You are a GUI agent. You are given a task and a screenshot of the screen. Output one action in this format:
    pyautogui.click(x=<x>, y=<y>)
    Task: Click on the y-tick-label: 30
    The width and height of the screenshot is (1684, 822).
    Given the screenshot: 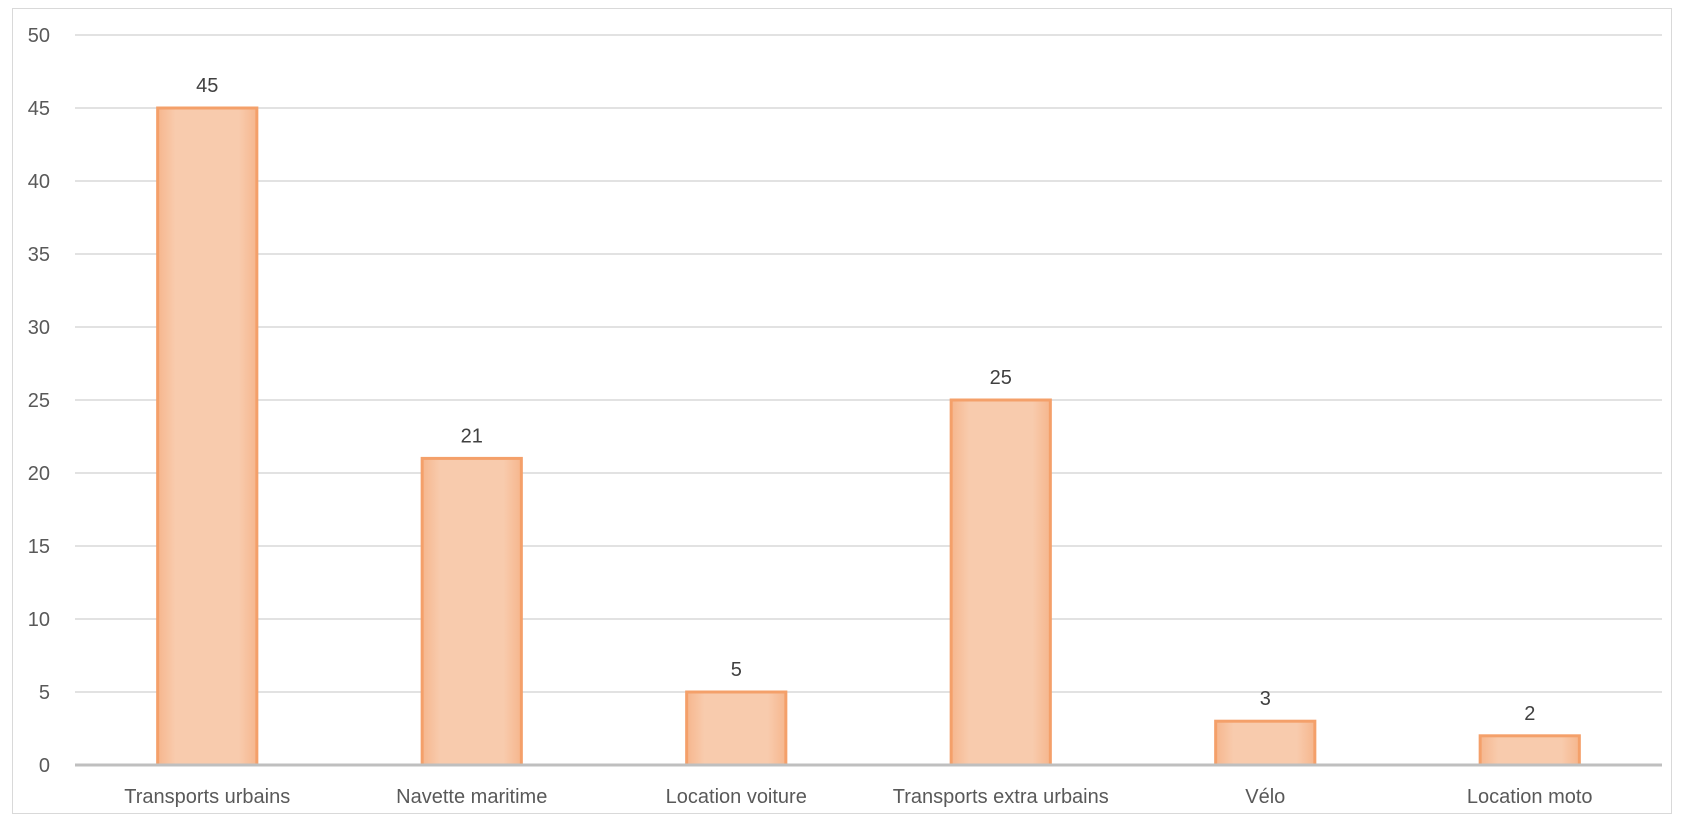 What is the action you would take?
    pyautogui.click(x=39, y=328)
    